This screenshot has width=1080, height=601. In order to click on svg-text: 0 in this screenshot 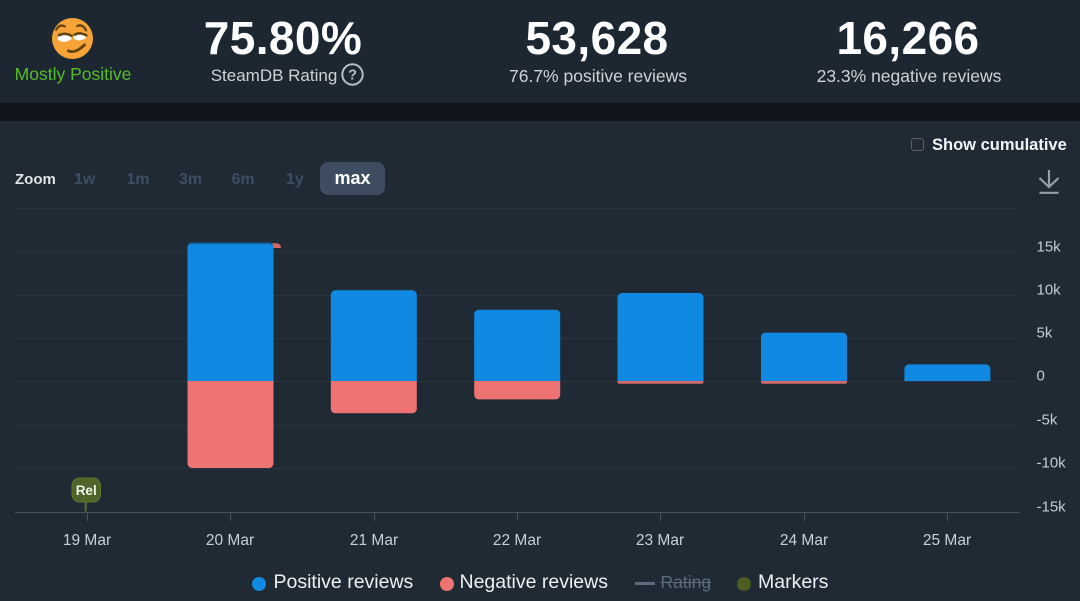, I will do `click(1041, 376)`.